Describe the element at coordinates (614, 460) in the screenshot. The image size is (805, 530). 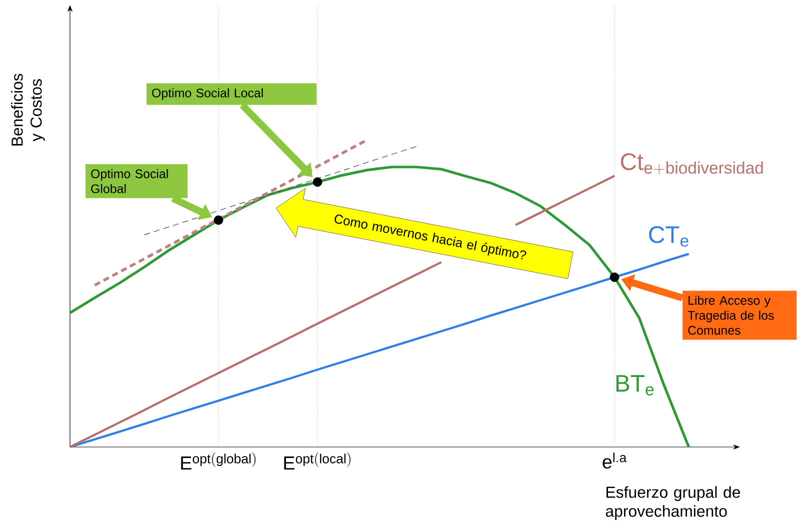
I see `x-tick-label: $\mathrm{e}^{\mathrm{l.a}}$` at that location.